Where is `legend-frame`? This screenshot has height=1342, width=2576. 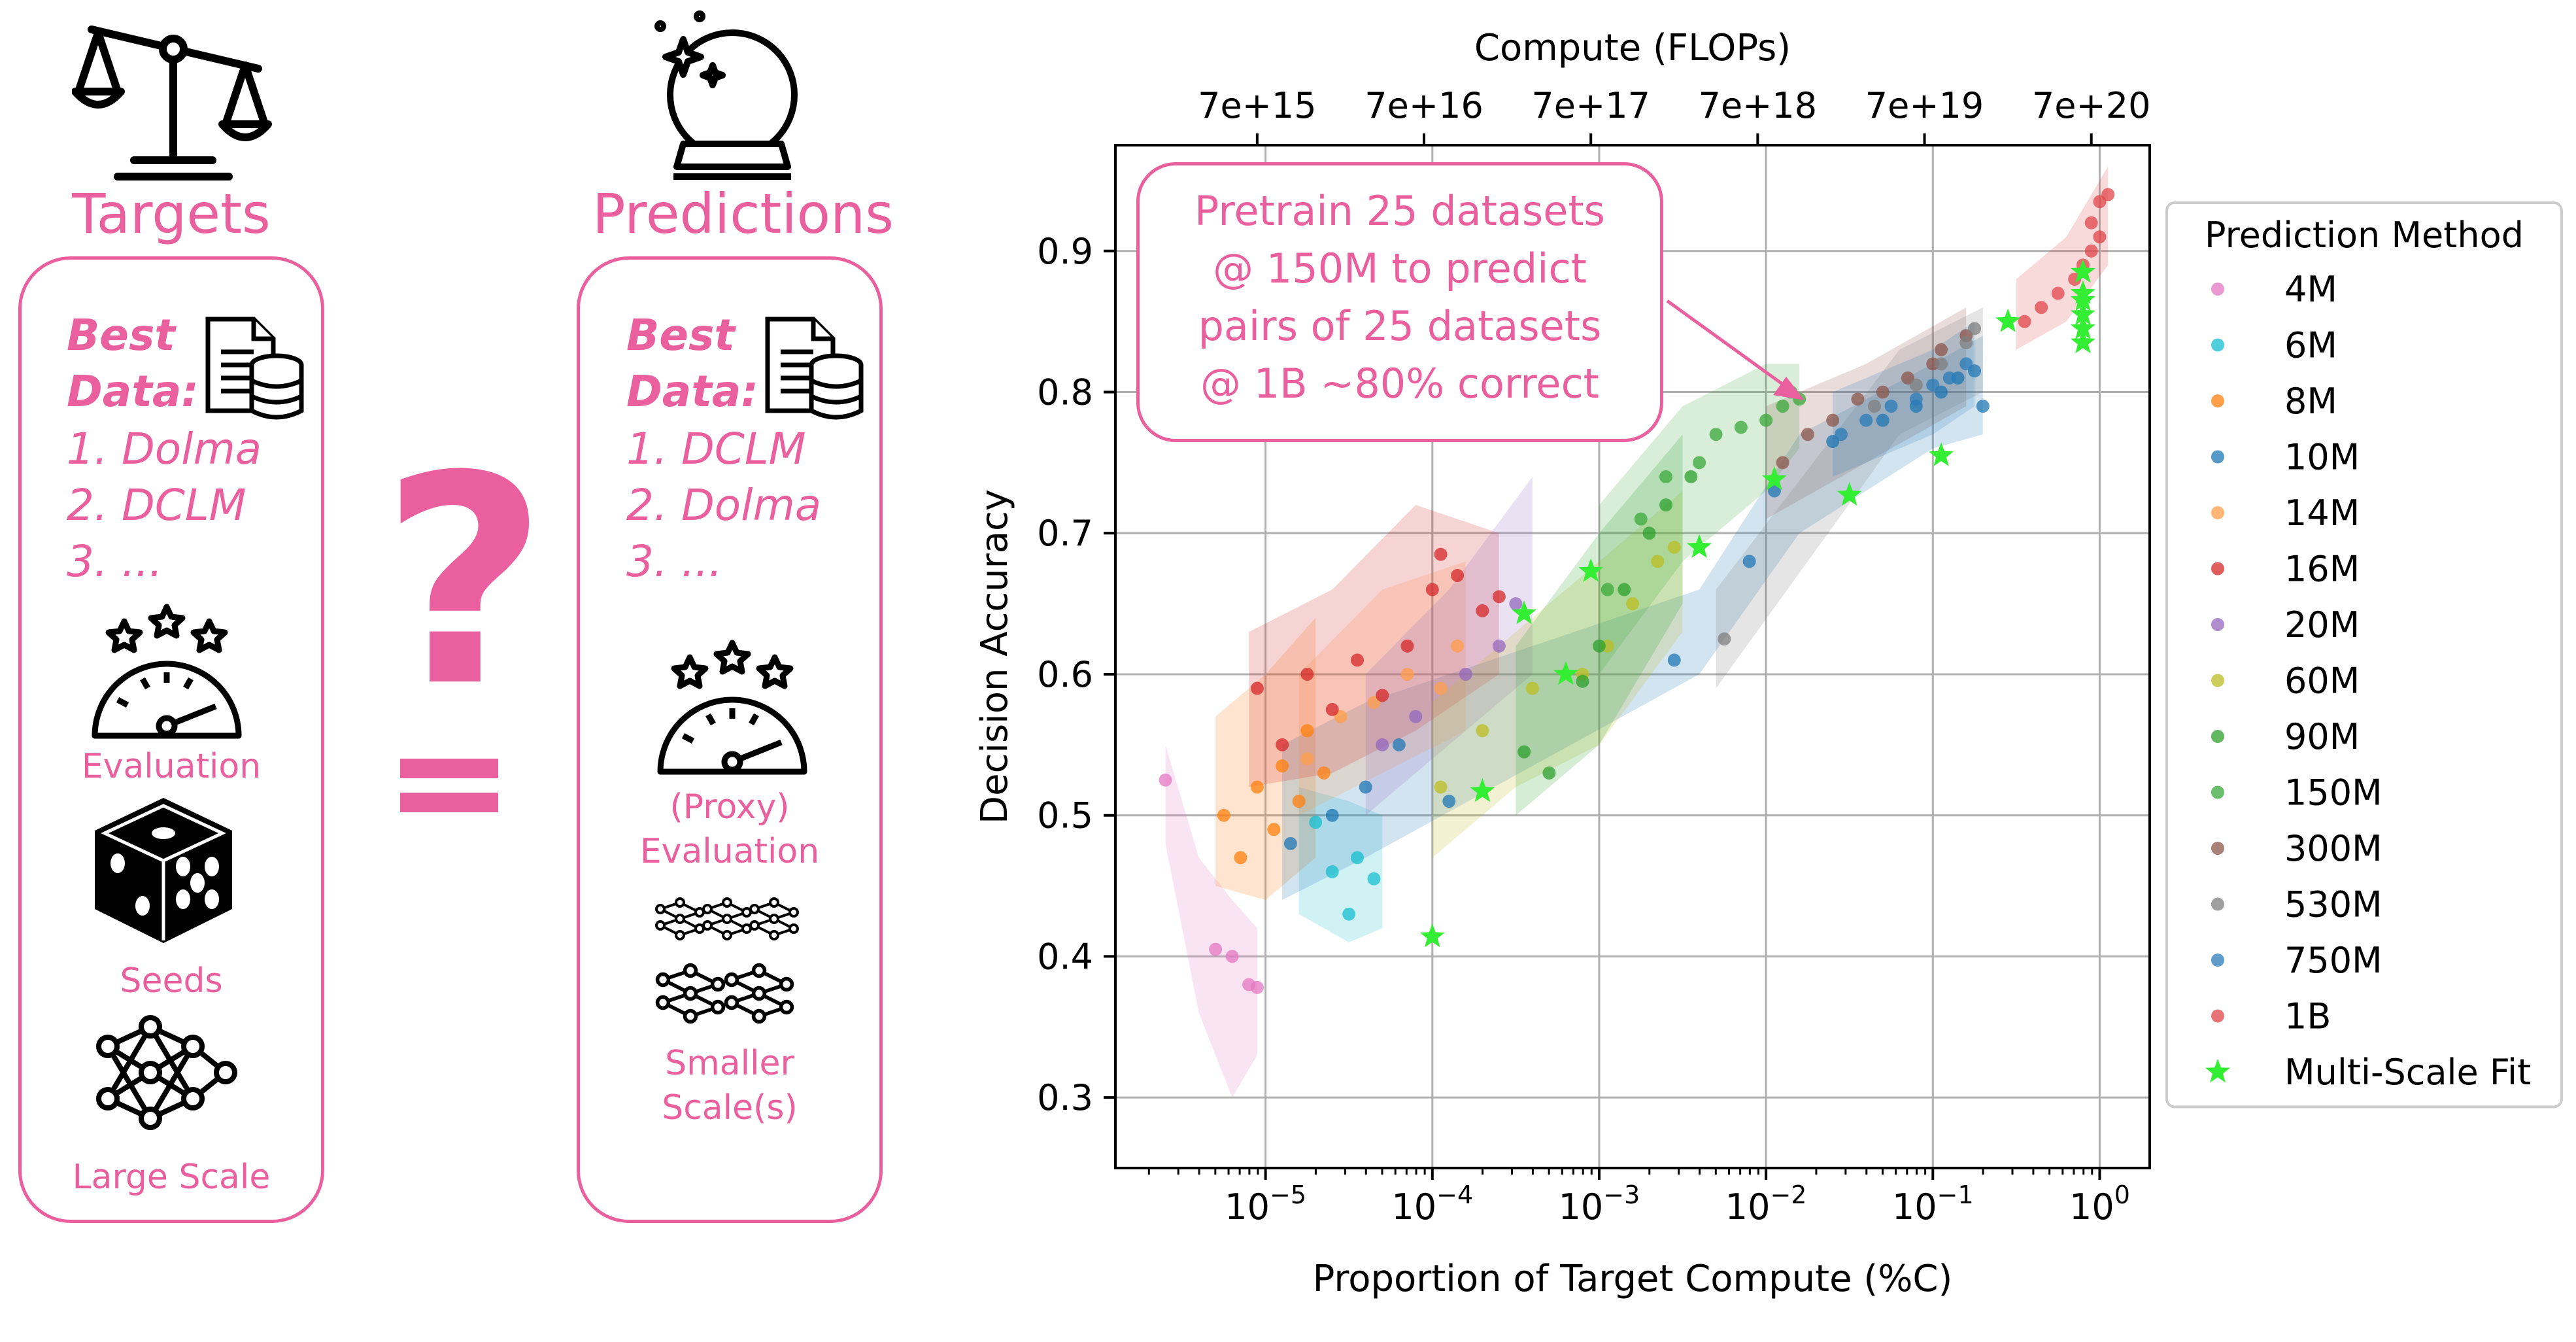
legend-frame is located at coordinates (2364, 655).